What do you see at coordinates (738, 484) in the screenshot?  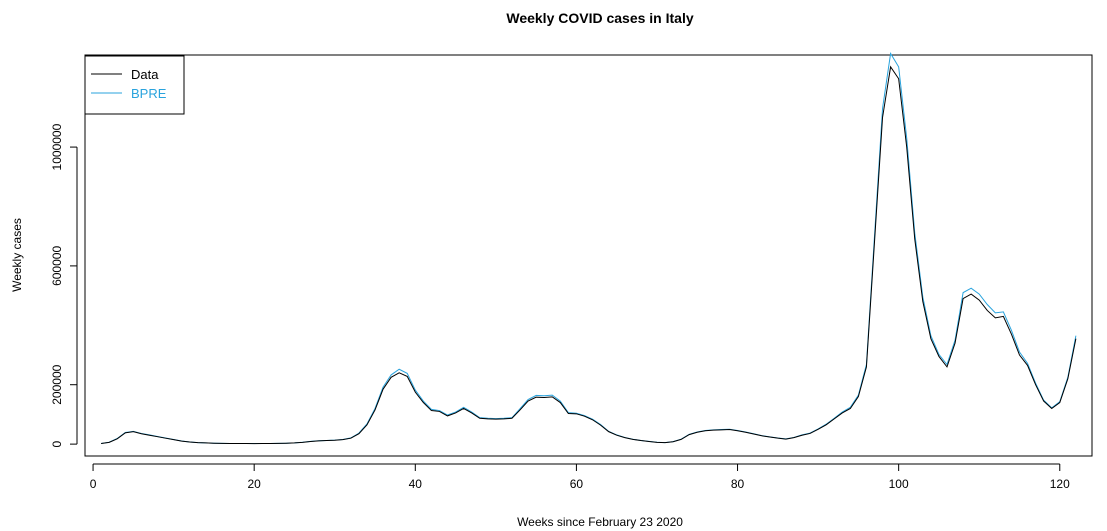 I see `x-tick-label: 80` at bounding box center [738, 484].